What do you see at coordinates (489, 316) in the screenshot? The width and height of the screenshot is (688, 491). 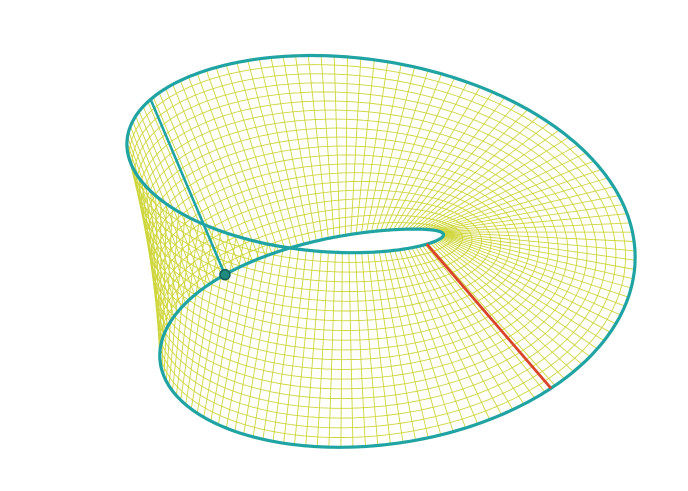 I see `red-rung` at bounding box center [489, 316].